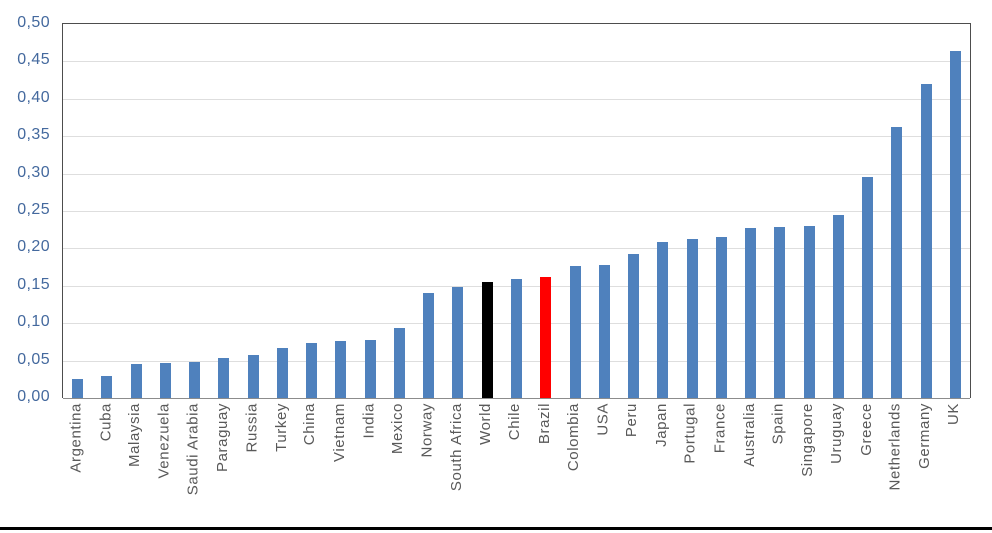 This screenshot has height=533, width=992. What do you see at coordinates (632, 420) in the screenshot?
I see `x-tick-label-peru: Peru` at bounding box center [632, 420].